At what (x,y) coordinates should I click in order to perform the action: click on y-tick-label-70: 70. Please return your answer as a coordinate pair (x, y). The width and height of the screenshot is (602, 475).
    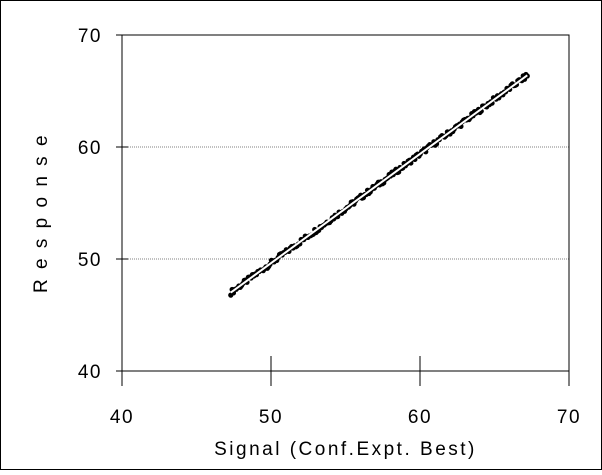
    Looking at the image, I should click on (90, 36).